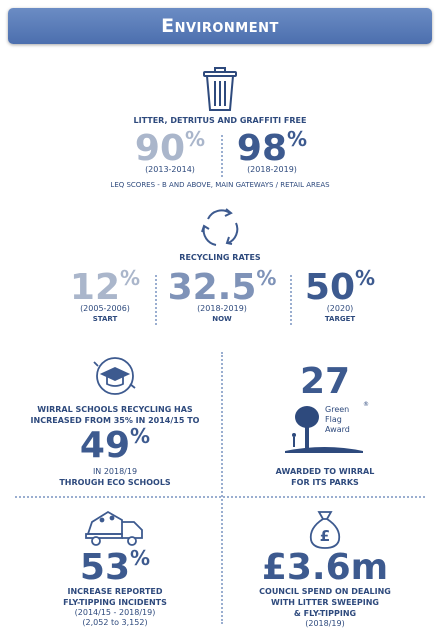 This screenshot has width=440, height=631. What do you see at coordinates (105, 319) in the screenshot?
I see `stat-tag: START` at bounding box center [105, 319].